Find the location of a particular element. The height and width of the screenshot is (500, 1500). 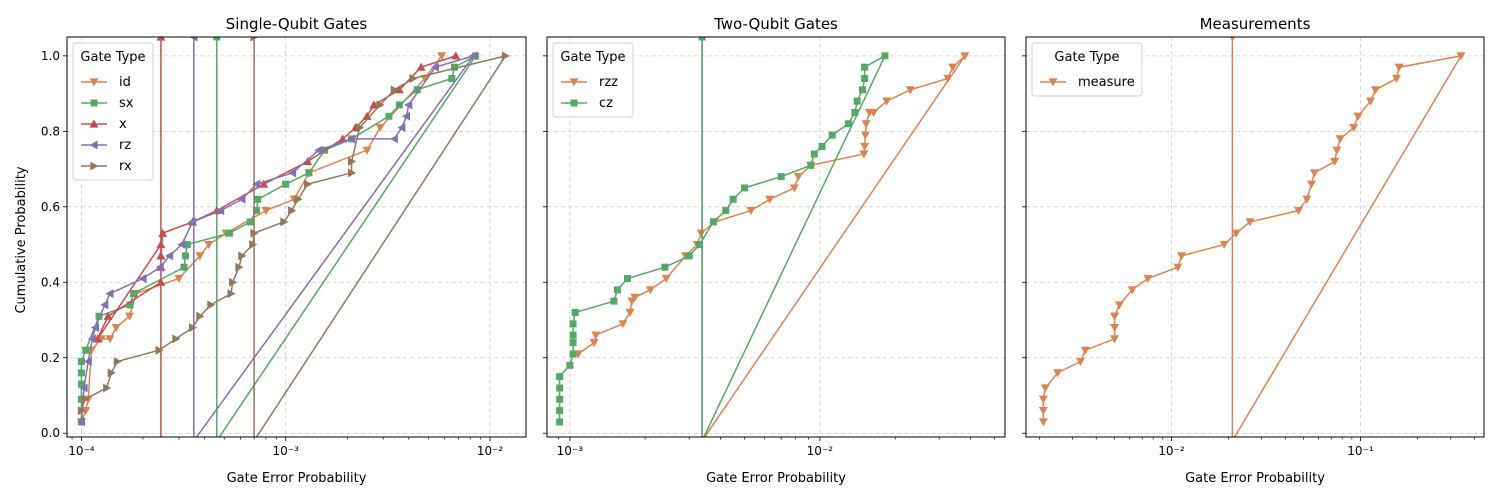

legend-label: rz is located at coordinates (125, 145).